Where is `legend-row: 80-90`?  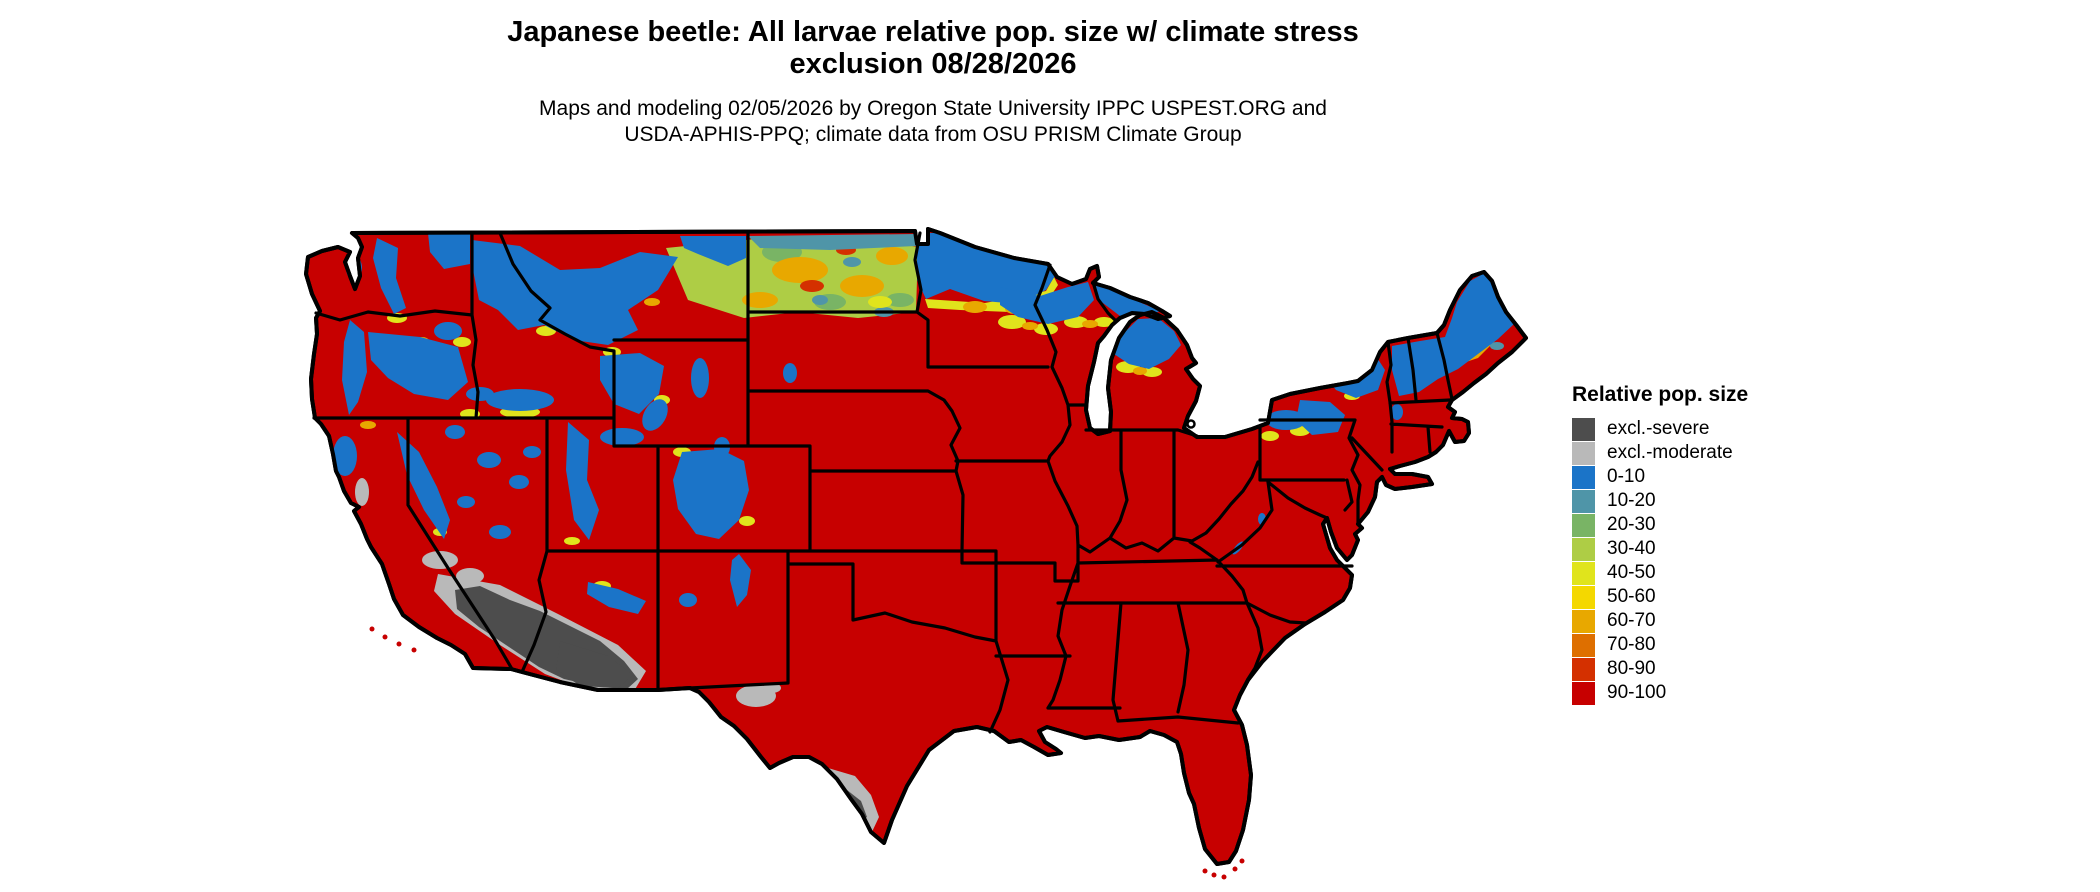 legend-row: 80-90 is located at coordinates (1660, 669).